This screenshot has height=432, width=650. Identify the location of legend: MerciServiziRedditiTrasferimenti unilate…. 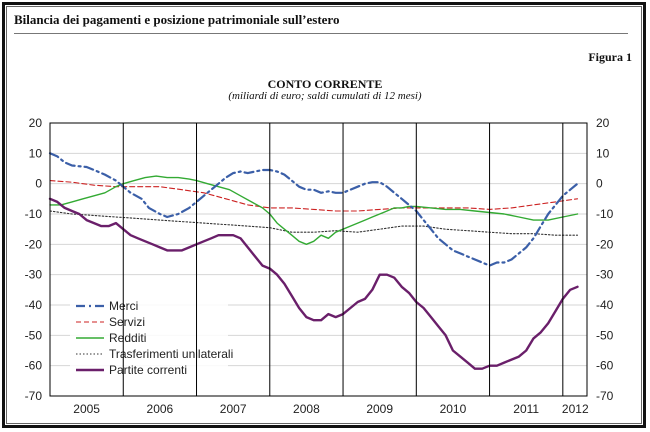
(151, 337).